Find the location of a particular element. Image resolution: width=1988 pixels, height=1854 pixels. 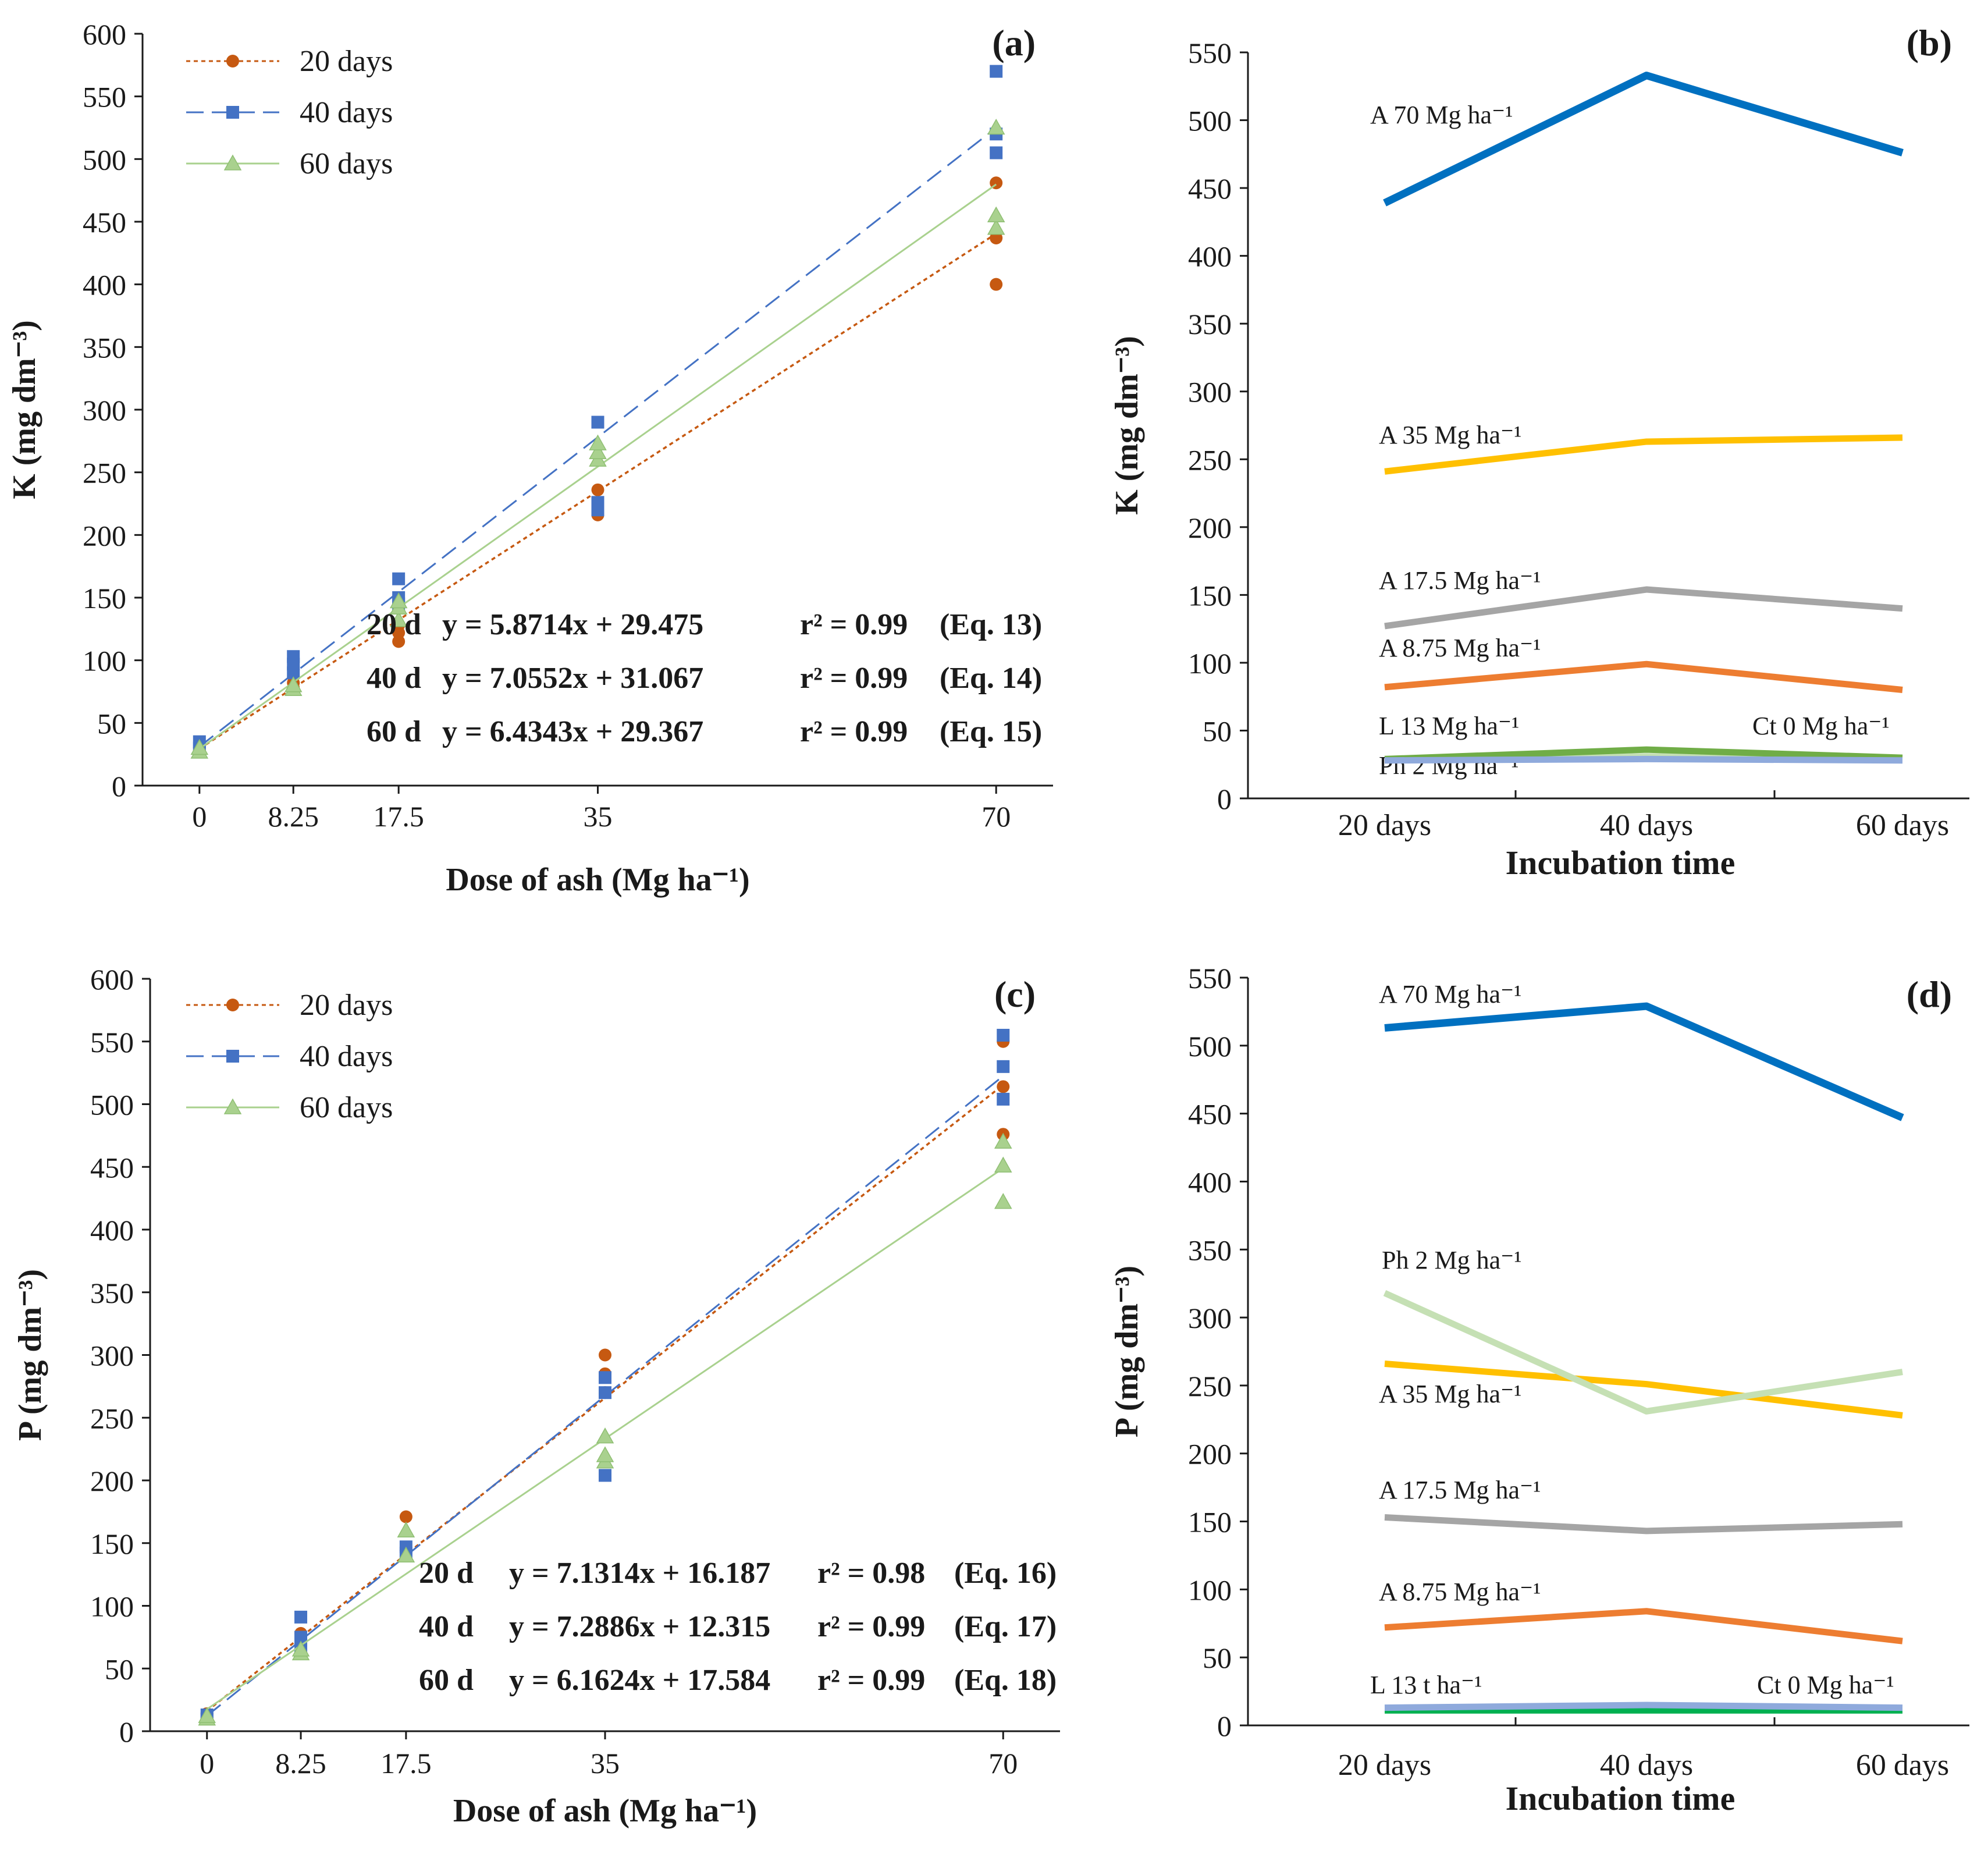

equation-ref: (Eq. 14) is located at coordinates (991, 678).